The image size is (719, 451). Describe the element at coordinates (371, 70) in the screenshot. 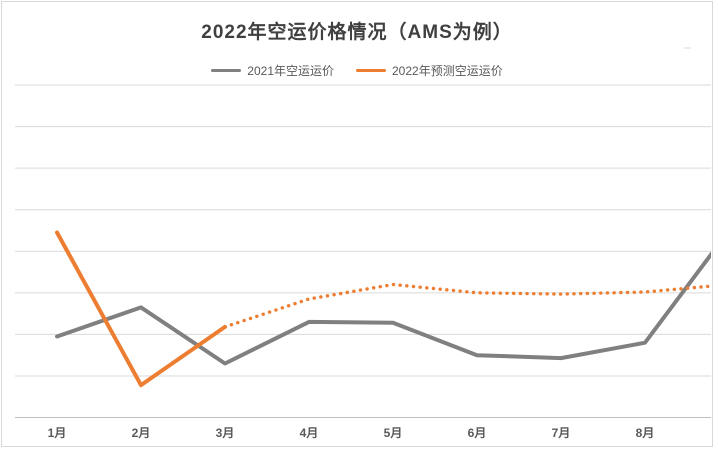

I see `legend-line-marker-orange` at that location.